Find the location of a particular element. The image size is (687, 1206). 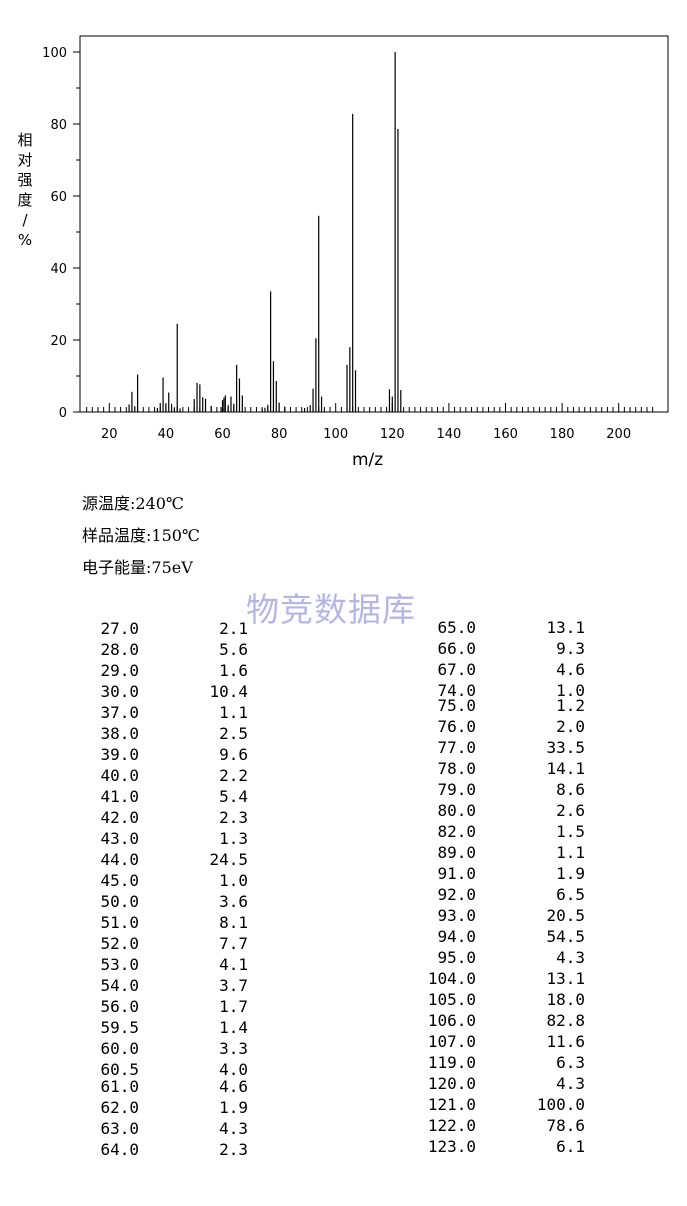

peak-abundance: 1.4 is located at coordinates (233, 1027).